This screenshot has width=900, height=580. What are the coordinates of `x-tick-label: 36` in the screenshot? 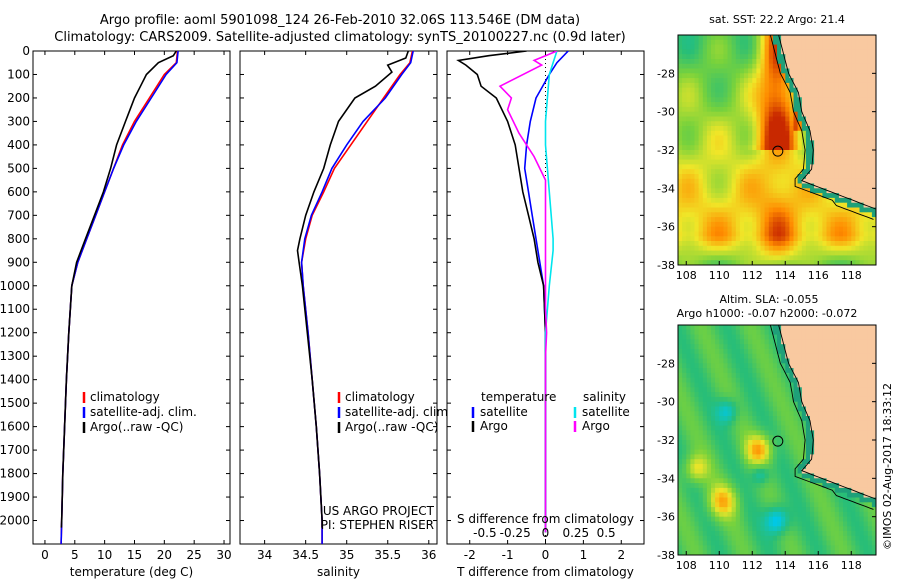 It's located at (428, 555).